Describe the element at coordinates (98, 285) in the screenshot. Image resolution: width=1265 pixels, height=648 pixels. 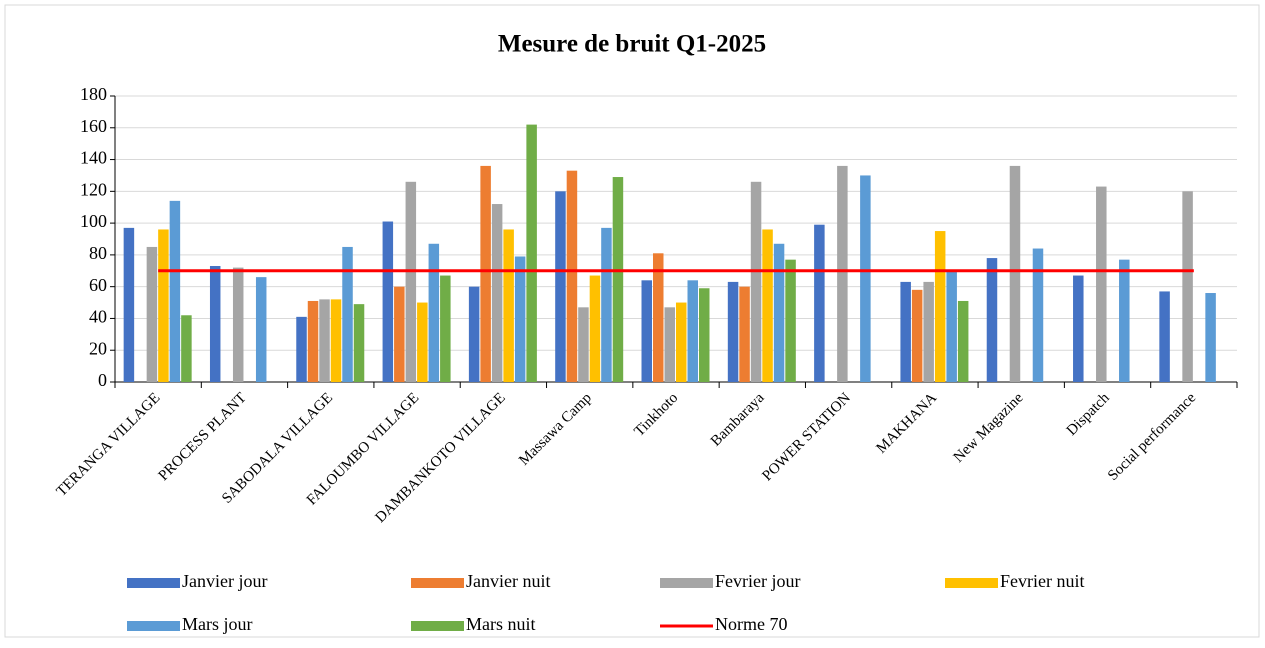
I see `y-tick-label: 60` at that location.